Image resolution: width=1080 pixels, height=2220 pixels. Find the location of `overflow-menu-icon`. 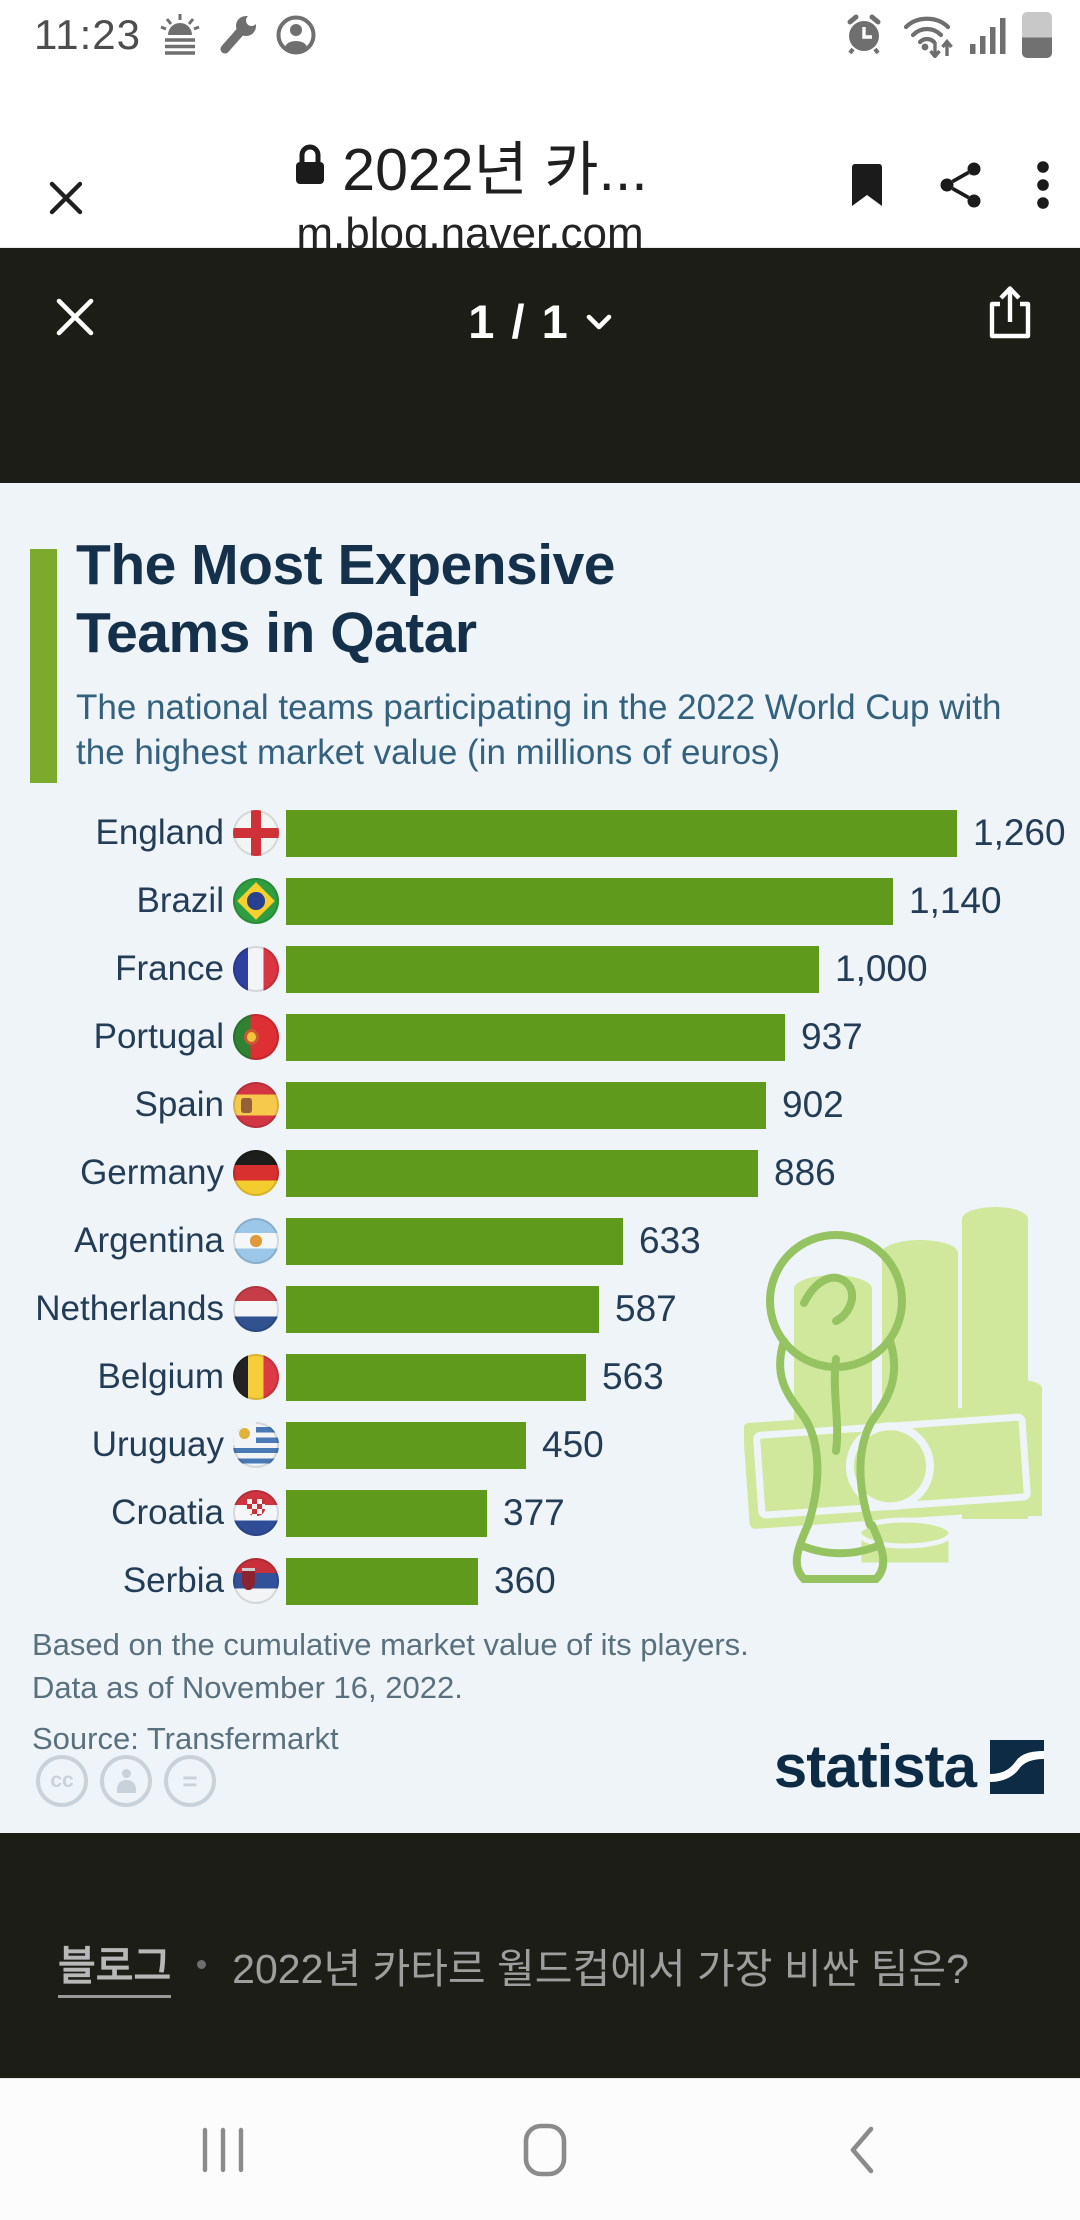

overflow-menu-icon is located at coordinates (1043, 185).